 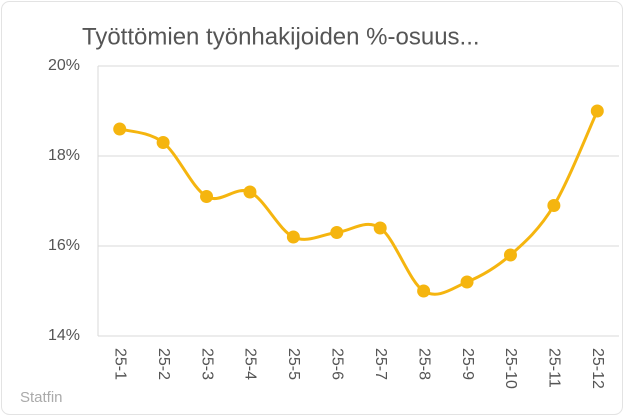 What do you see at coordinates (554, 368) in the screenshot?
I see `x-tick-label: 25-11` at bounding box center [554, 368].